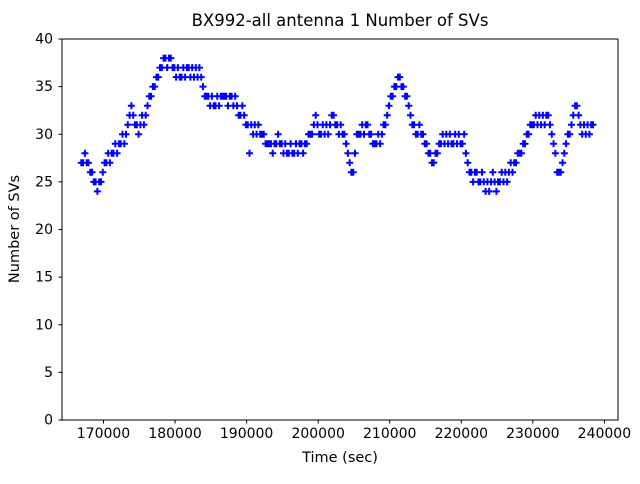  Describe the element at coordinates (44, 87) in the screenshot. I see `y-tick-label: 35` at that location.